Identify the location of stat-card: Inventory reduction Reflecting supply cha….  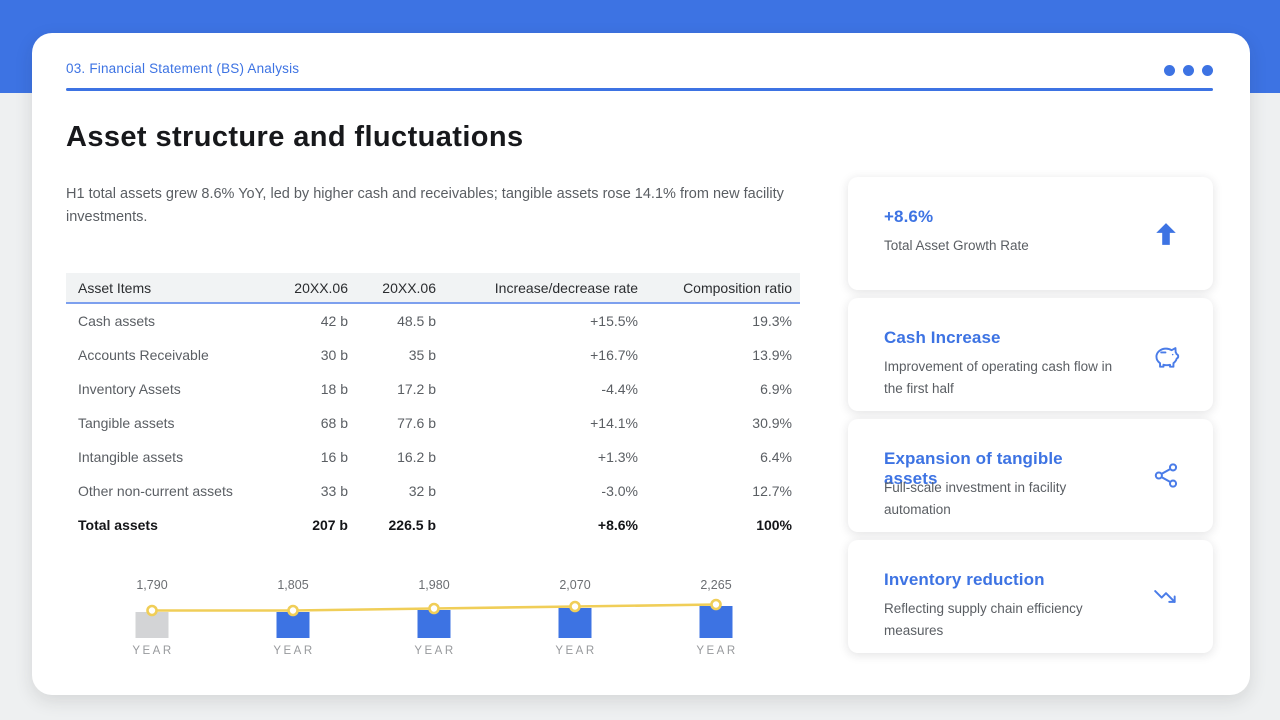
(1030, 596).